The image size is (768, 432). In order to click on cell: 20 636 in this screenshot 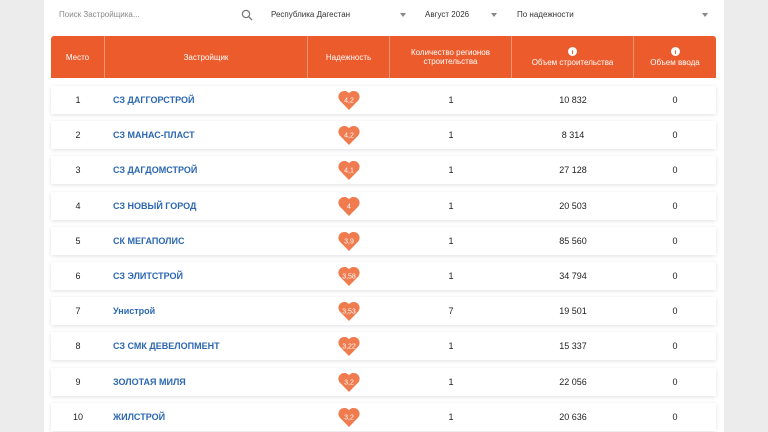, I will do `click(573, 416)`.